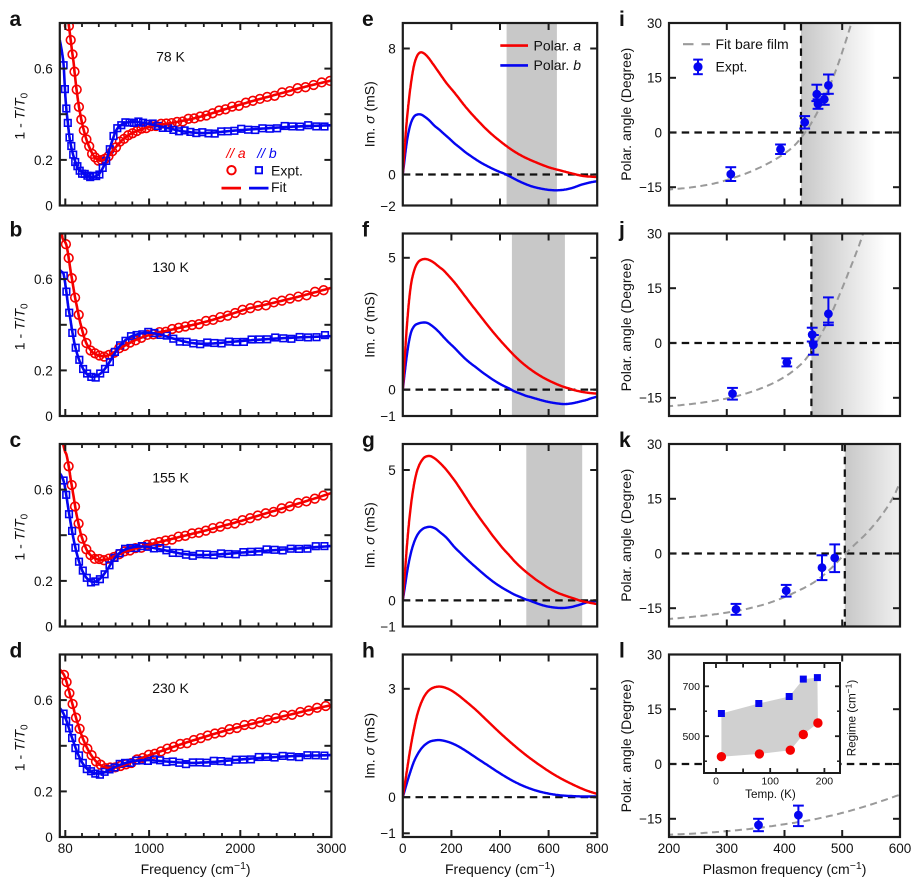 This screenshot has width=915, height=887. Describe the element at coordinates (16, 230) in the screenshot. I see `svg-text: b` at that location.